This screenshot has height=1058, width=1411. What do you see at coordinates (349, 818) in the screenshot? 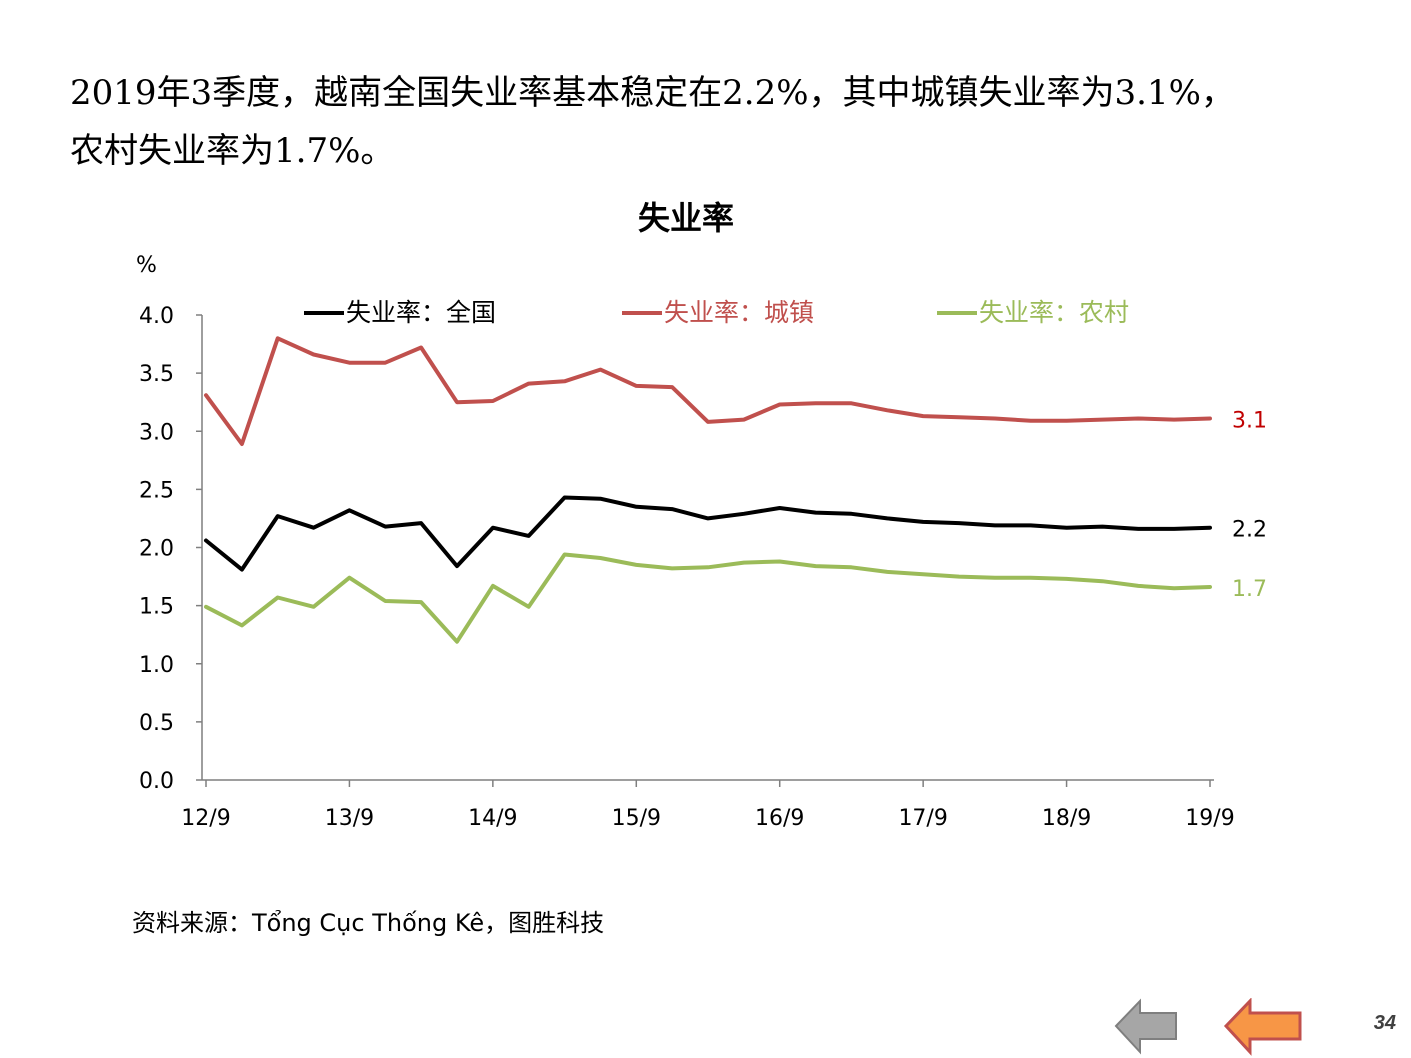
I see `x-tick-label: 13/9` at bounding box center [349, 818].